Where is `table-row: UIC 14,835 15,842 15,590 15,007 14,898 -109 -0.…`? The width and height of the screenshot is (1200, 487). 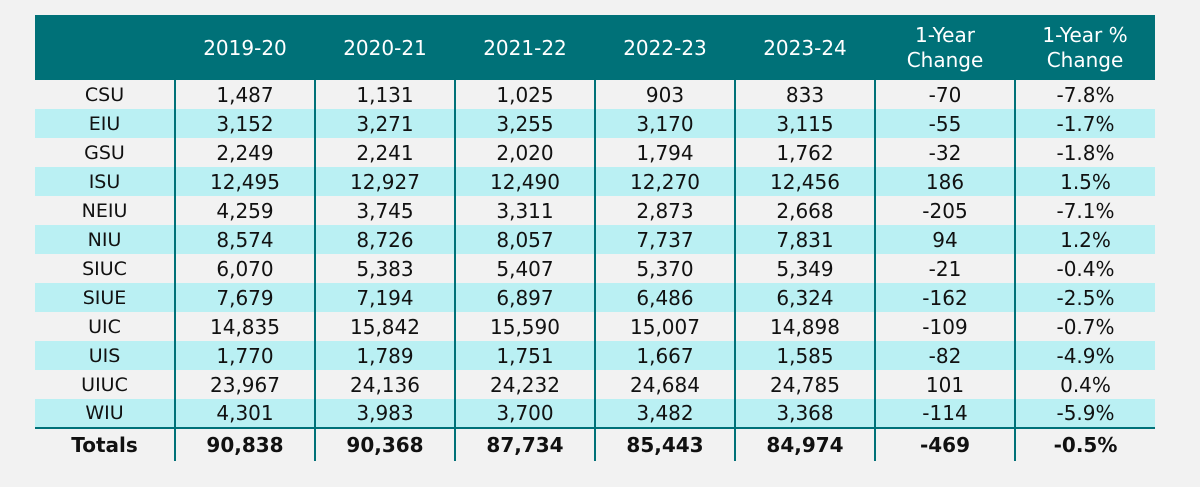 table-row: UIC 14,835 15,842 15,590 15,007 14,898 -109 -0.… is located at coordinates (595, 326).